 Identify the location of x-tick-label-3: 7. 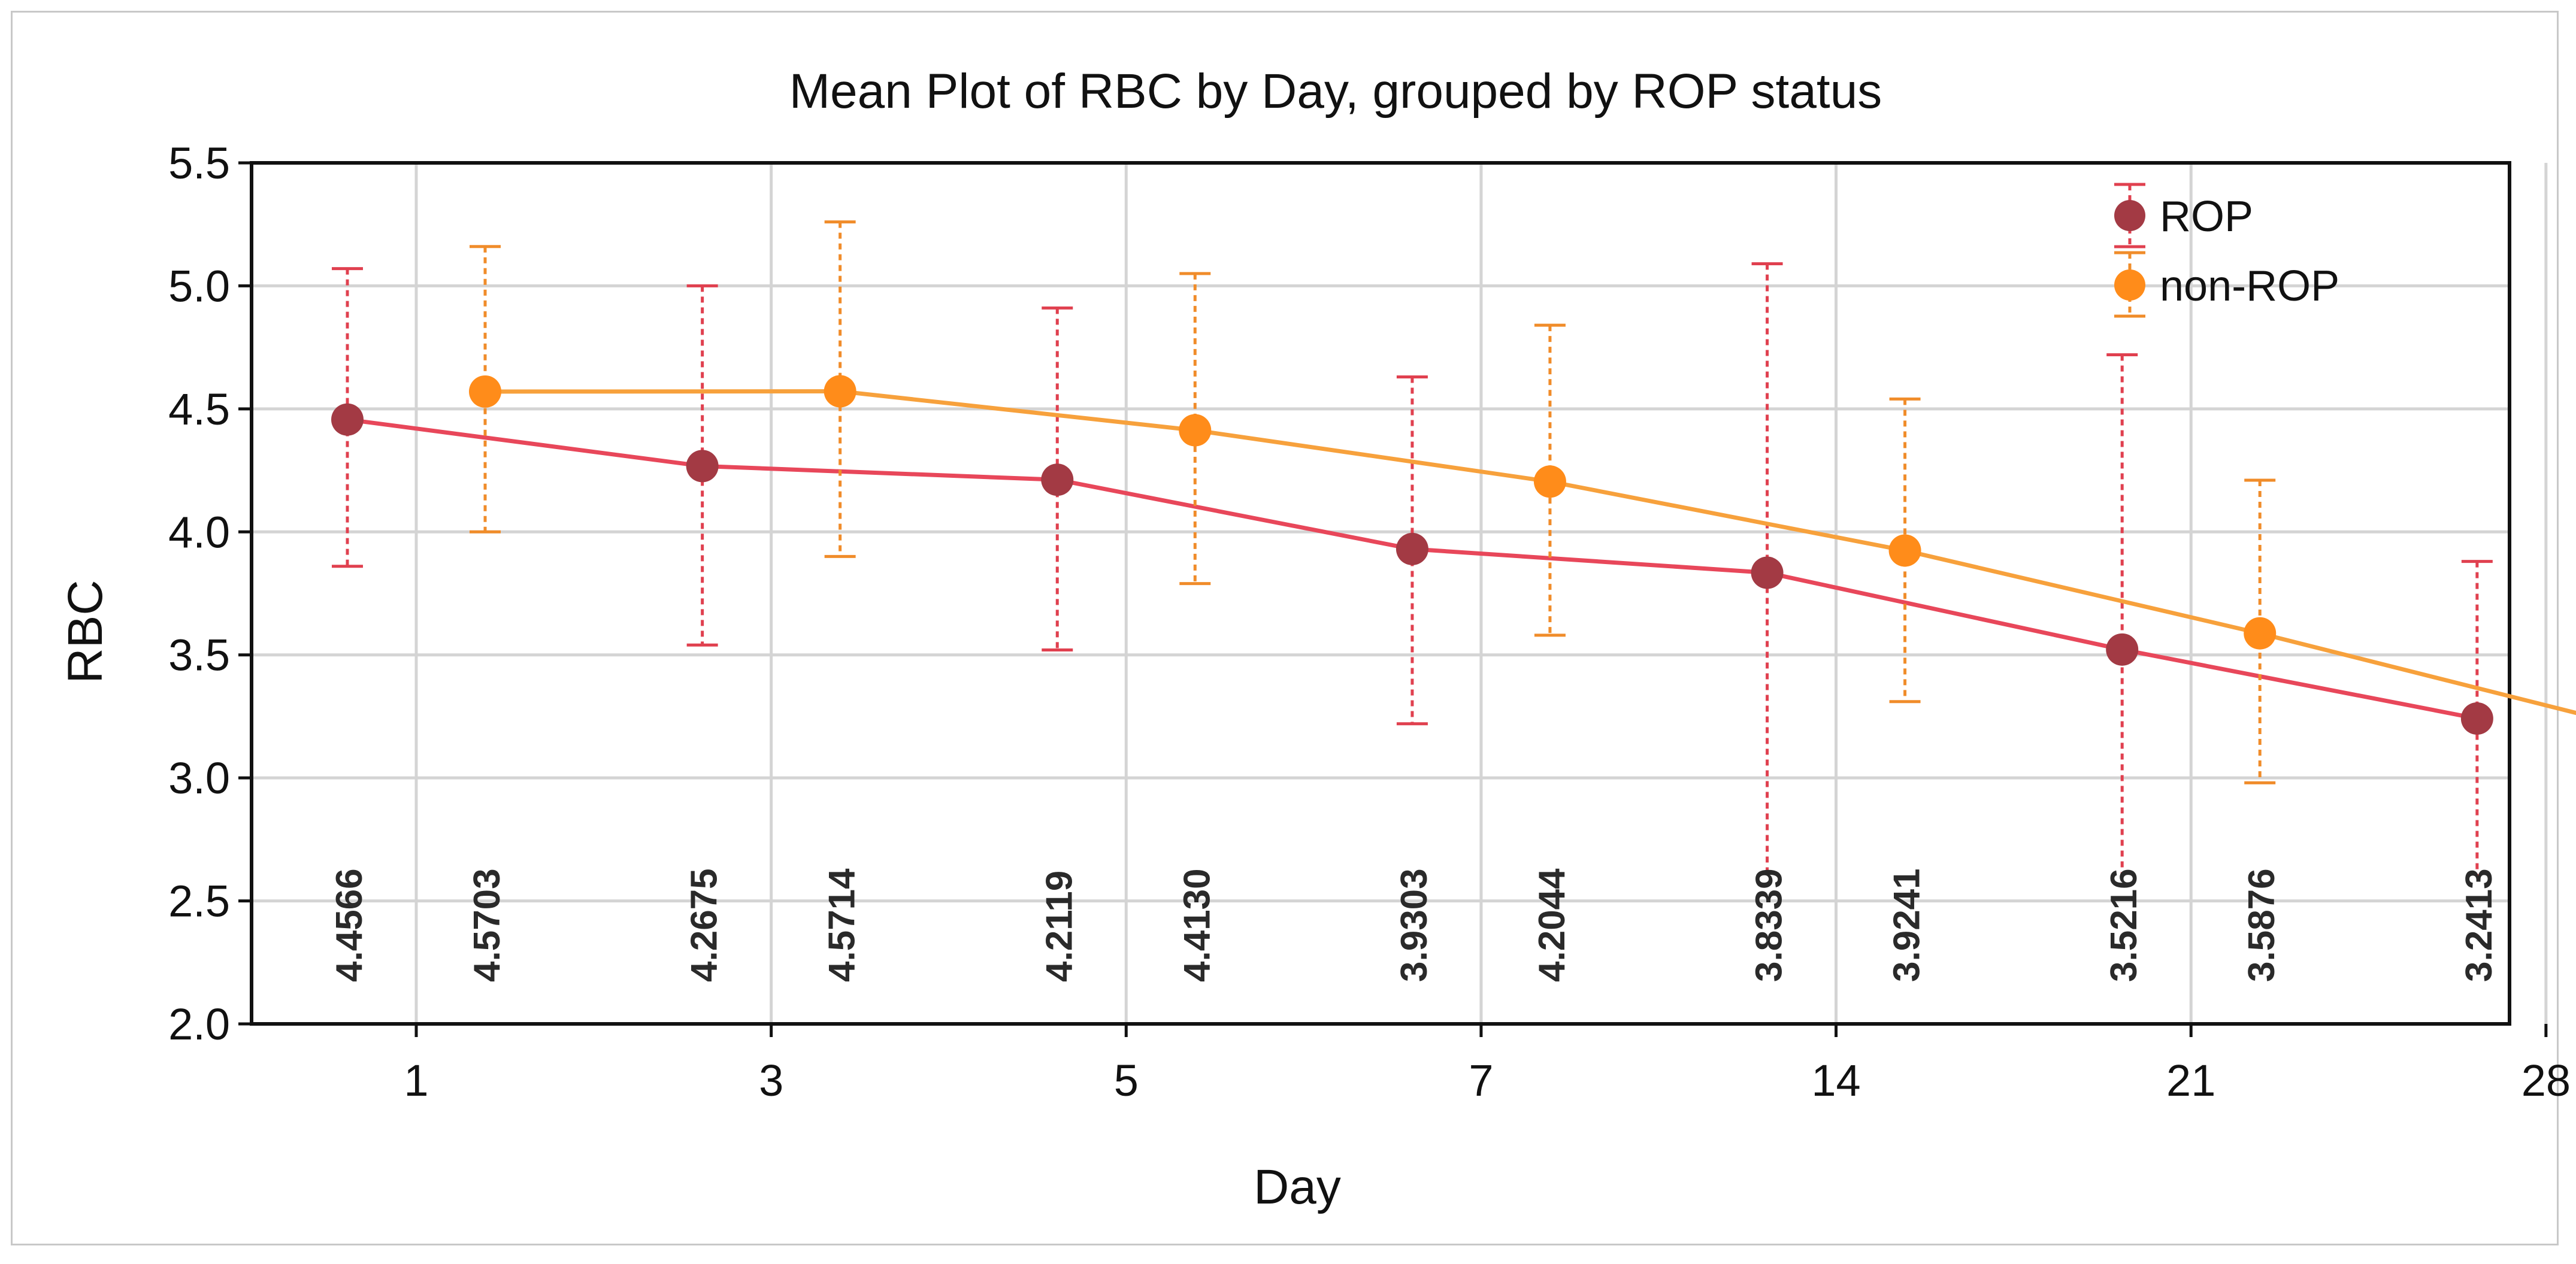
(1481, 1080).